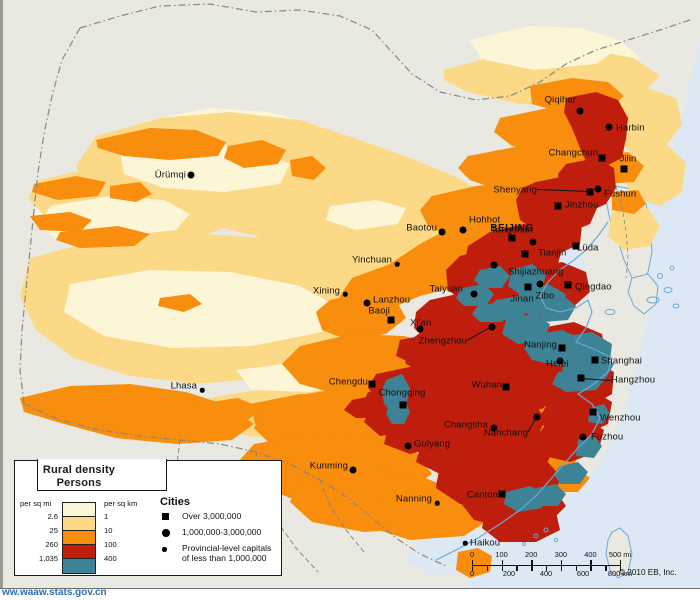 The image size is (700, 600). I want to click on city-marker-wuhan, so click(506, 387).